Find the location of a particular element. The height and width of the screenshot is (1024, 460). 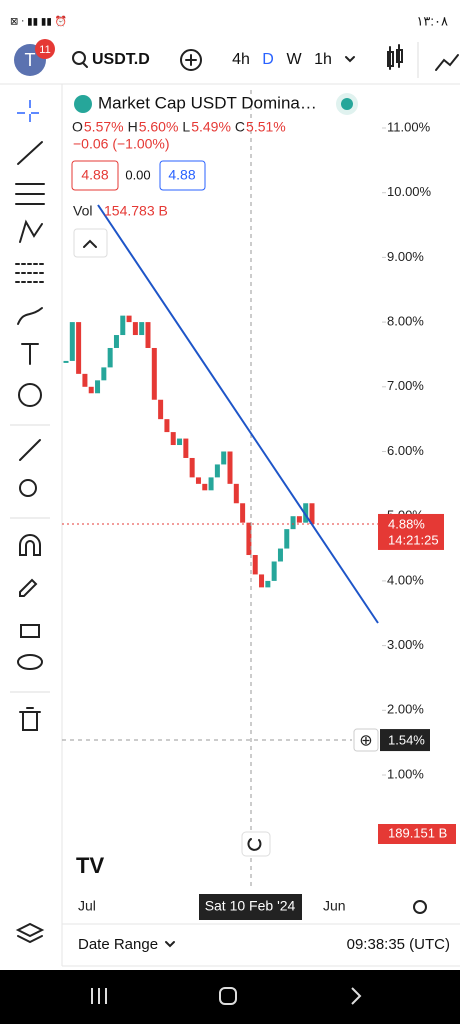

status-icons is located at coordinates (51, 21).